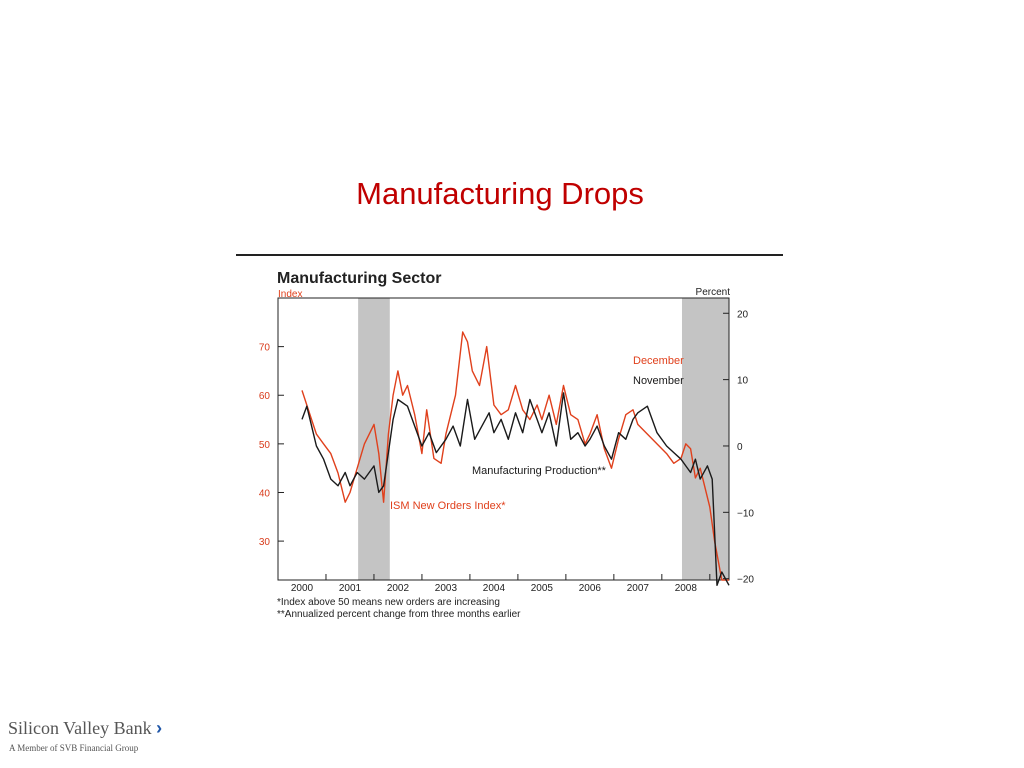 The height and width of the screenshot is (768, 1024). What do you see at coordinates (350, 588) in the screenshot?
I see `x-tick-label-2001: 2001` at bounding box center [350, 588].